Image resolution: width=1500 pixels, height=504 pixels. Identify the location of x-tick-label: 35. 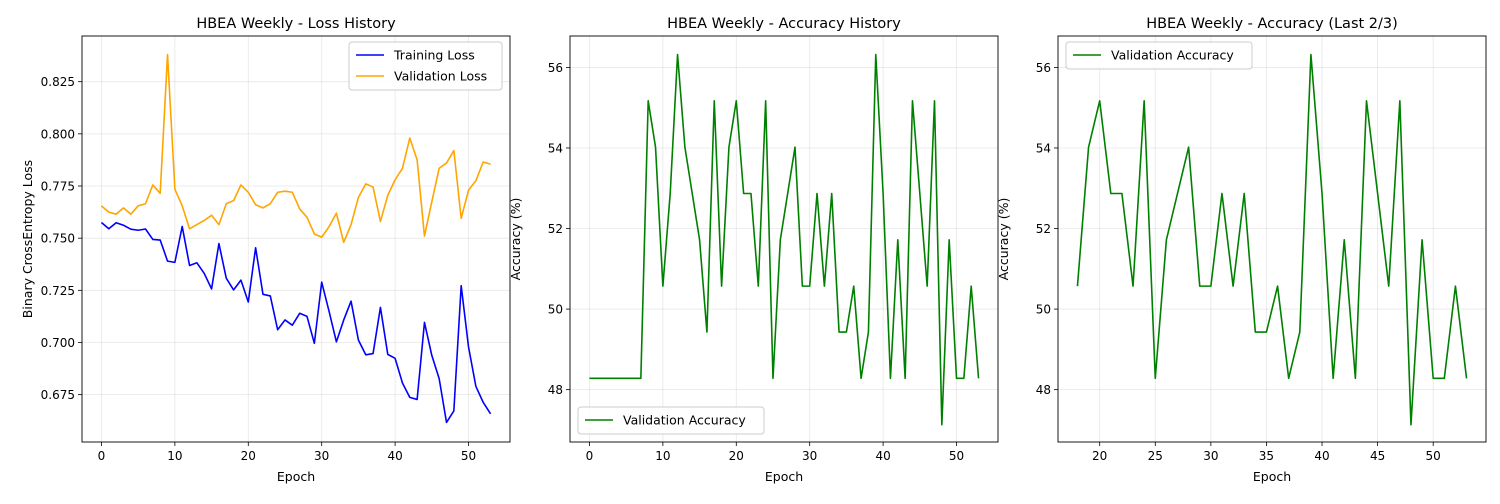
(1266, 456).